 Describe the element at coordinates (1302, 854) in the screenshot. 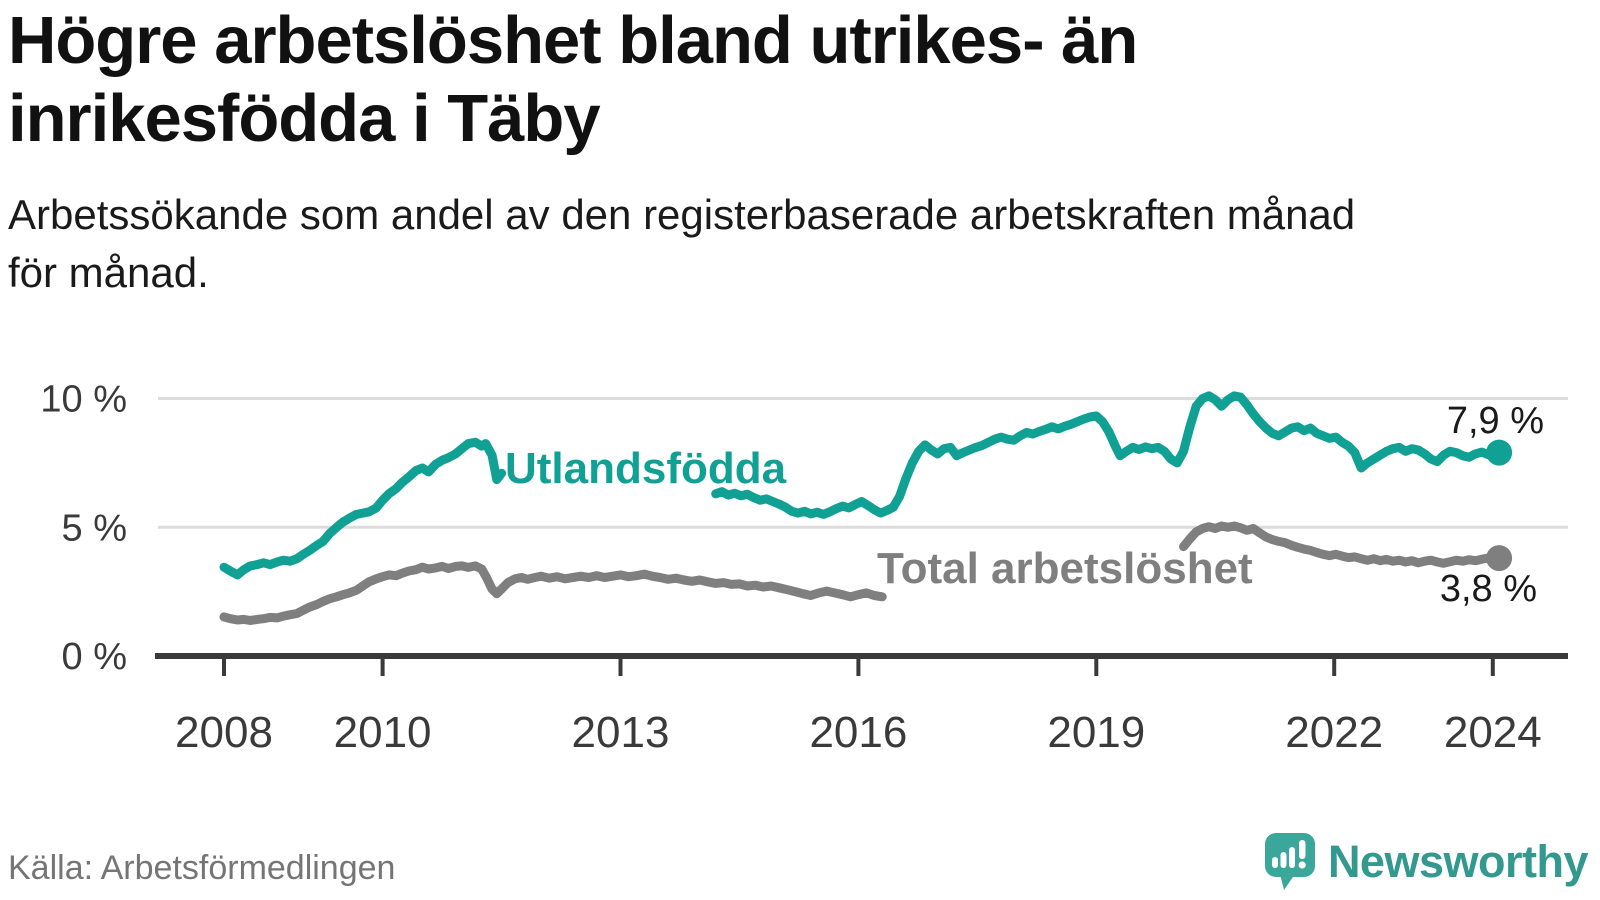

I see `exclamation-icon` at that location.